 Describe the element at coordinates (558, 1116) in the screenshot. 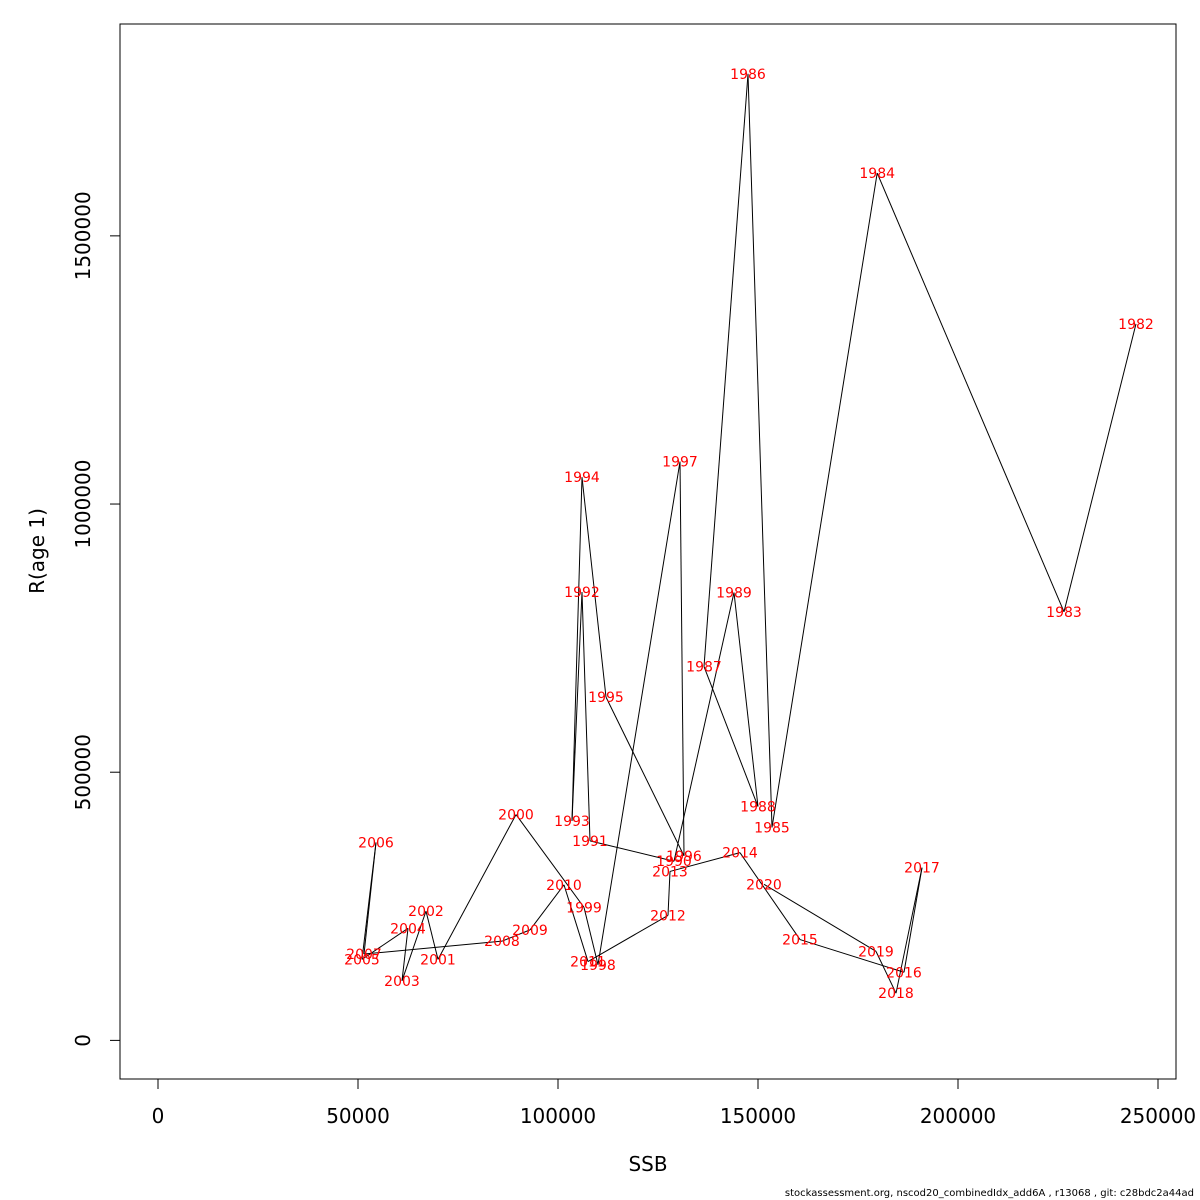

I see `x-tick-label: 100000` at that location.